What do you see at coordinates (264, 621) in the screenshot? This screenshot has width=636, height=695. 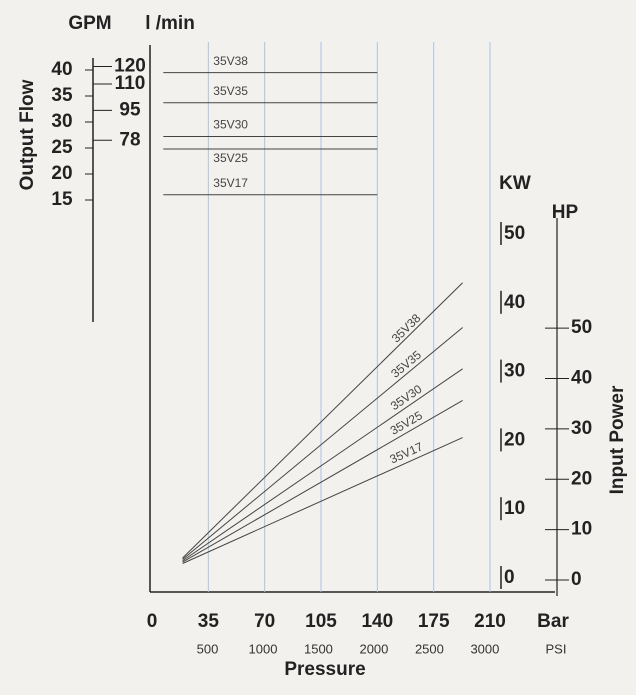 I see `x-tick-label: 70` at bounding box center [264, 621].